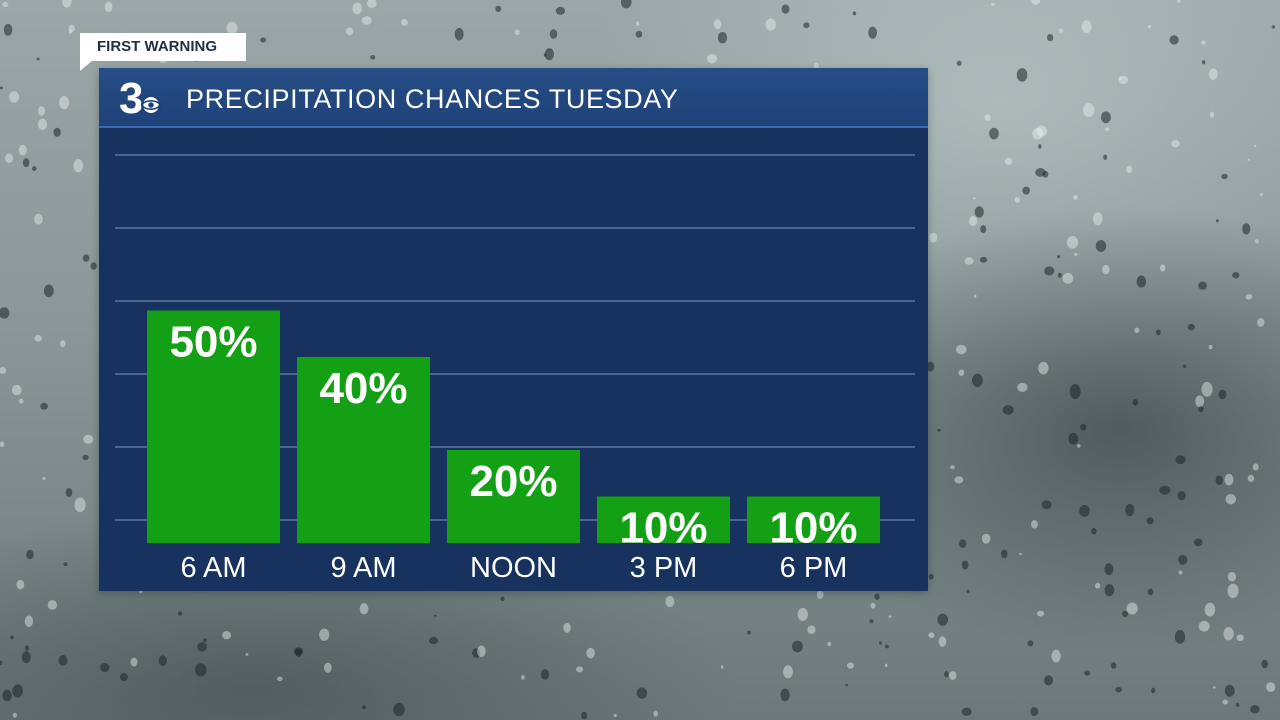  What do you see at coordinates (86, 66) in the screenshot?
I see `banner-tail` at bounding box center [86, 66].